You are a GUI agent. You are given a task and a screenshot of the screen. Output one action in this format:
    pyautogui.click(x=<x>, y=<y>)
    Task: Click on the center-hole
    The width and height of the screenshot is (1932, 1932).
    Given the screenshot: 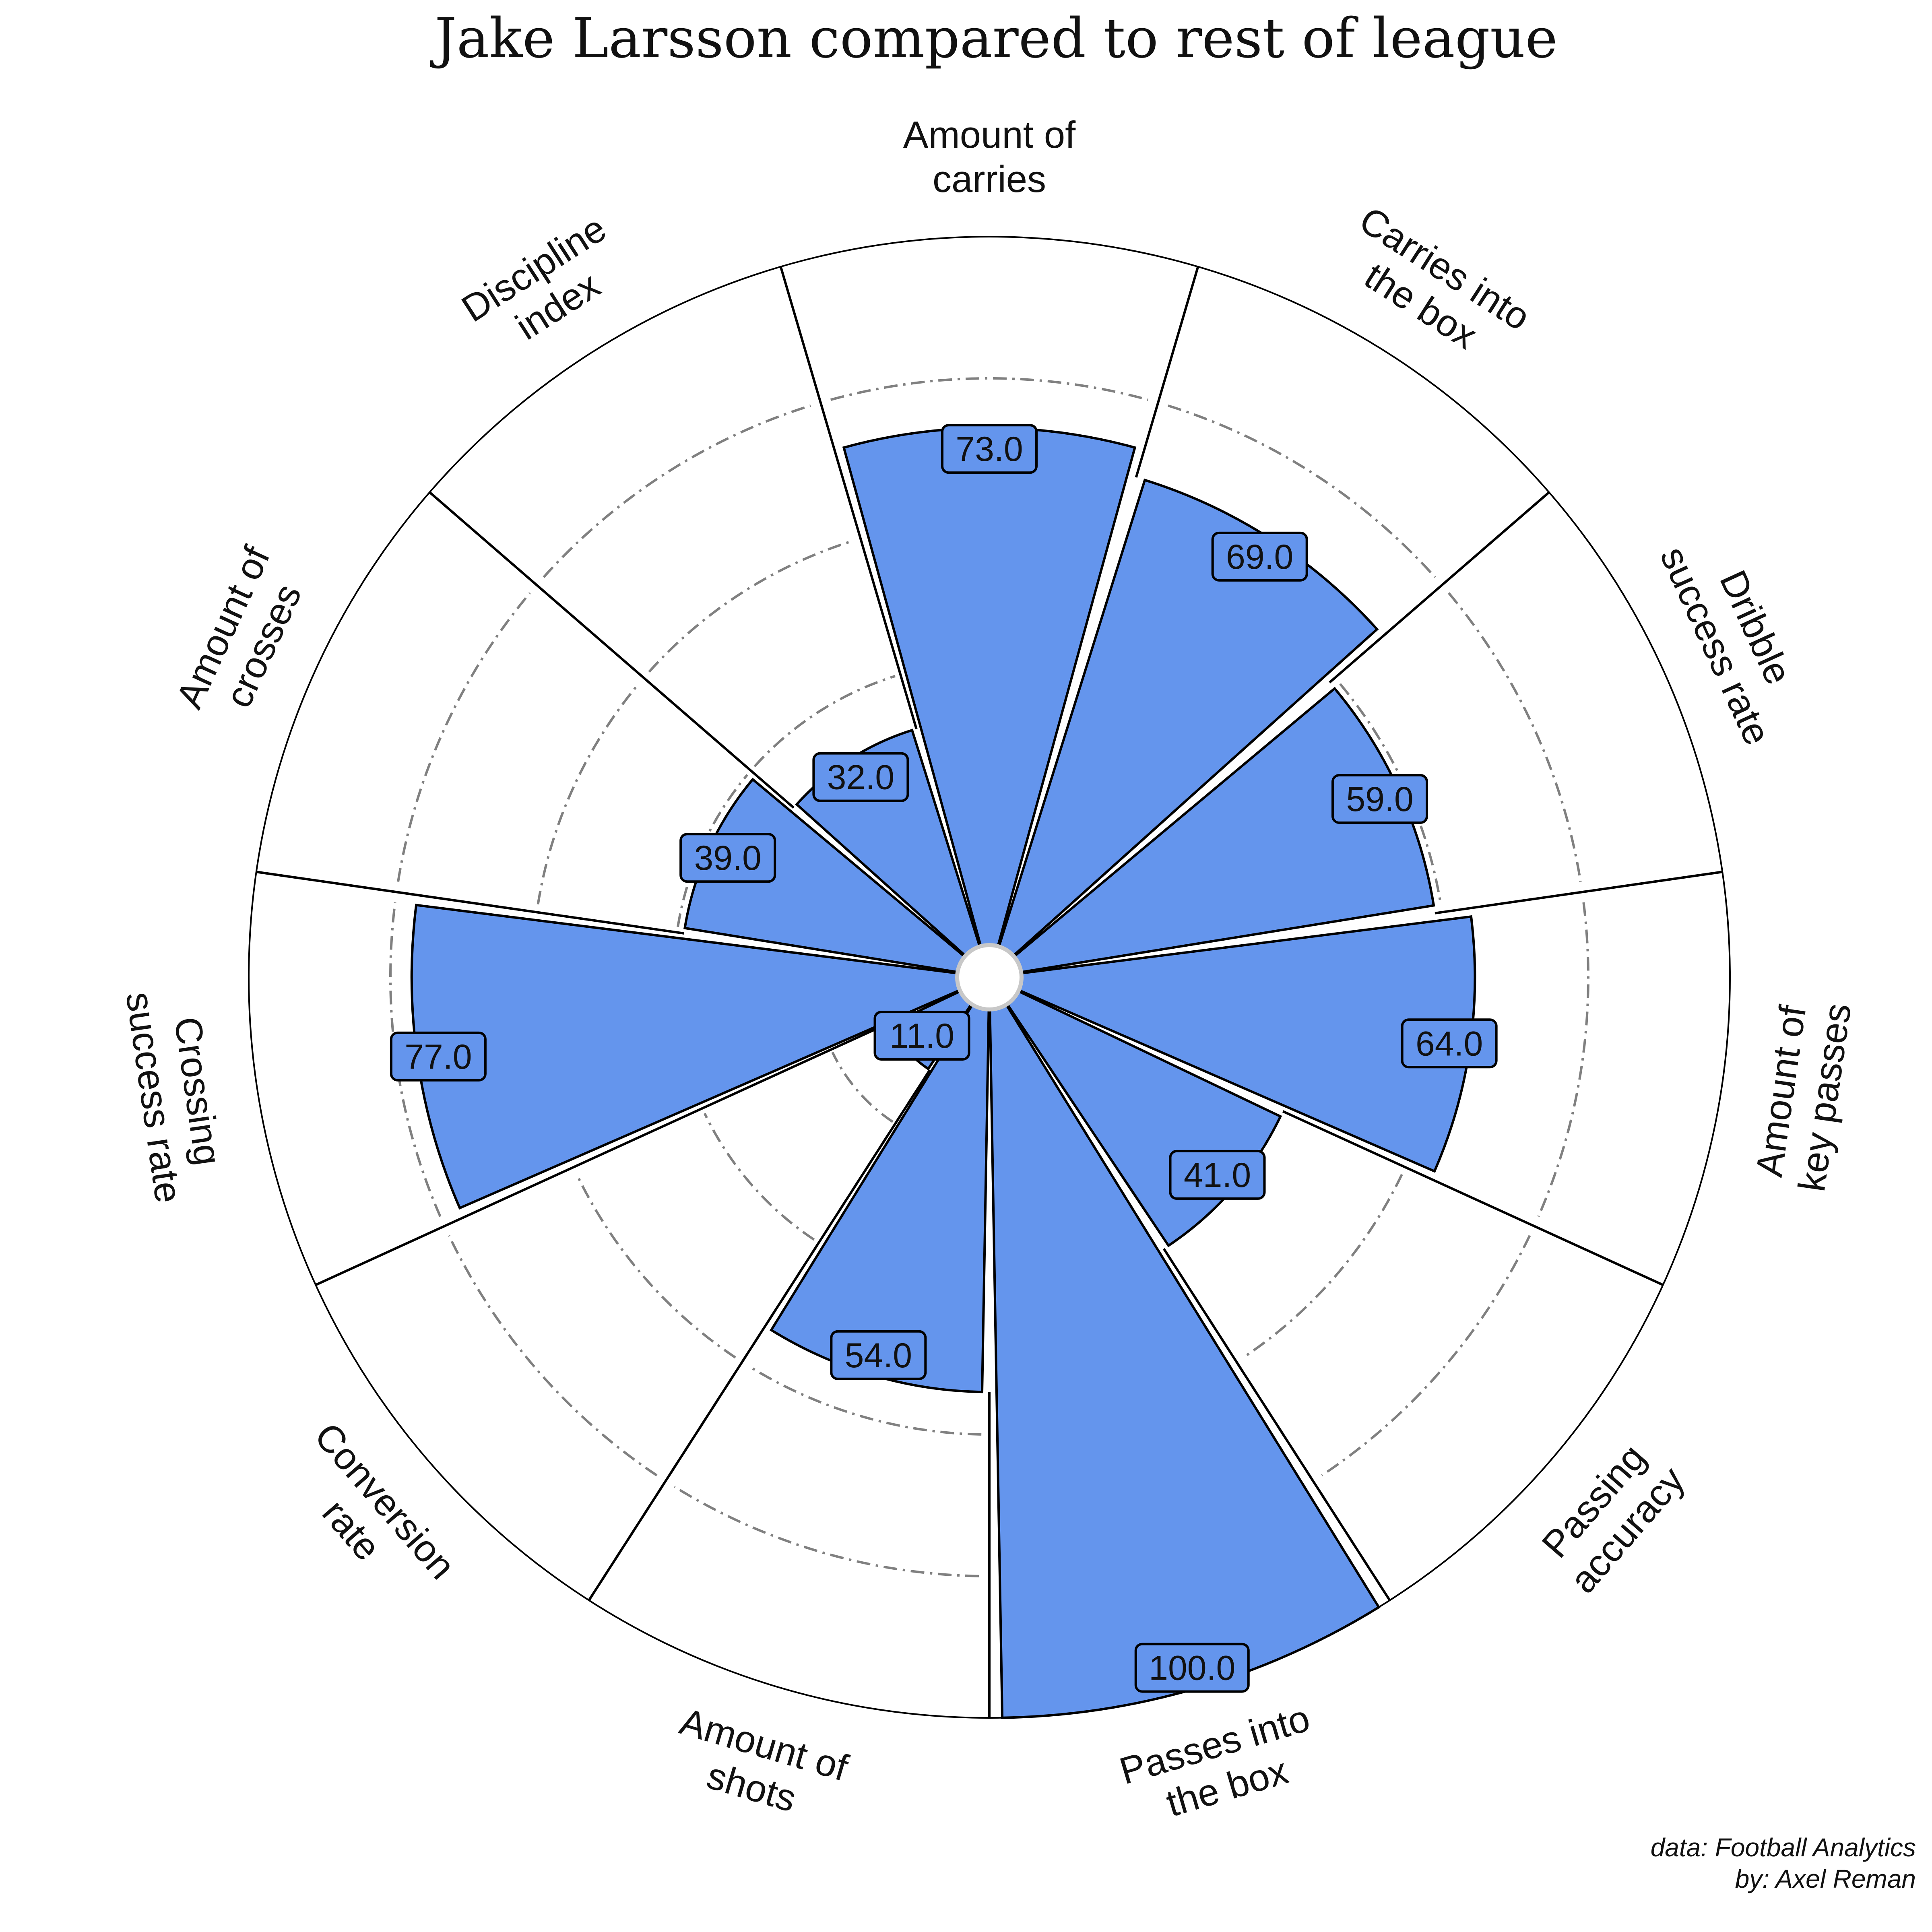 What is the action you would take?
    pyautogui.click(x=989, y=977)
    